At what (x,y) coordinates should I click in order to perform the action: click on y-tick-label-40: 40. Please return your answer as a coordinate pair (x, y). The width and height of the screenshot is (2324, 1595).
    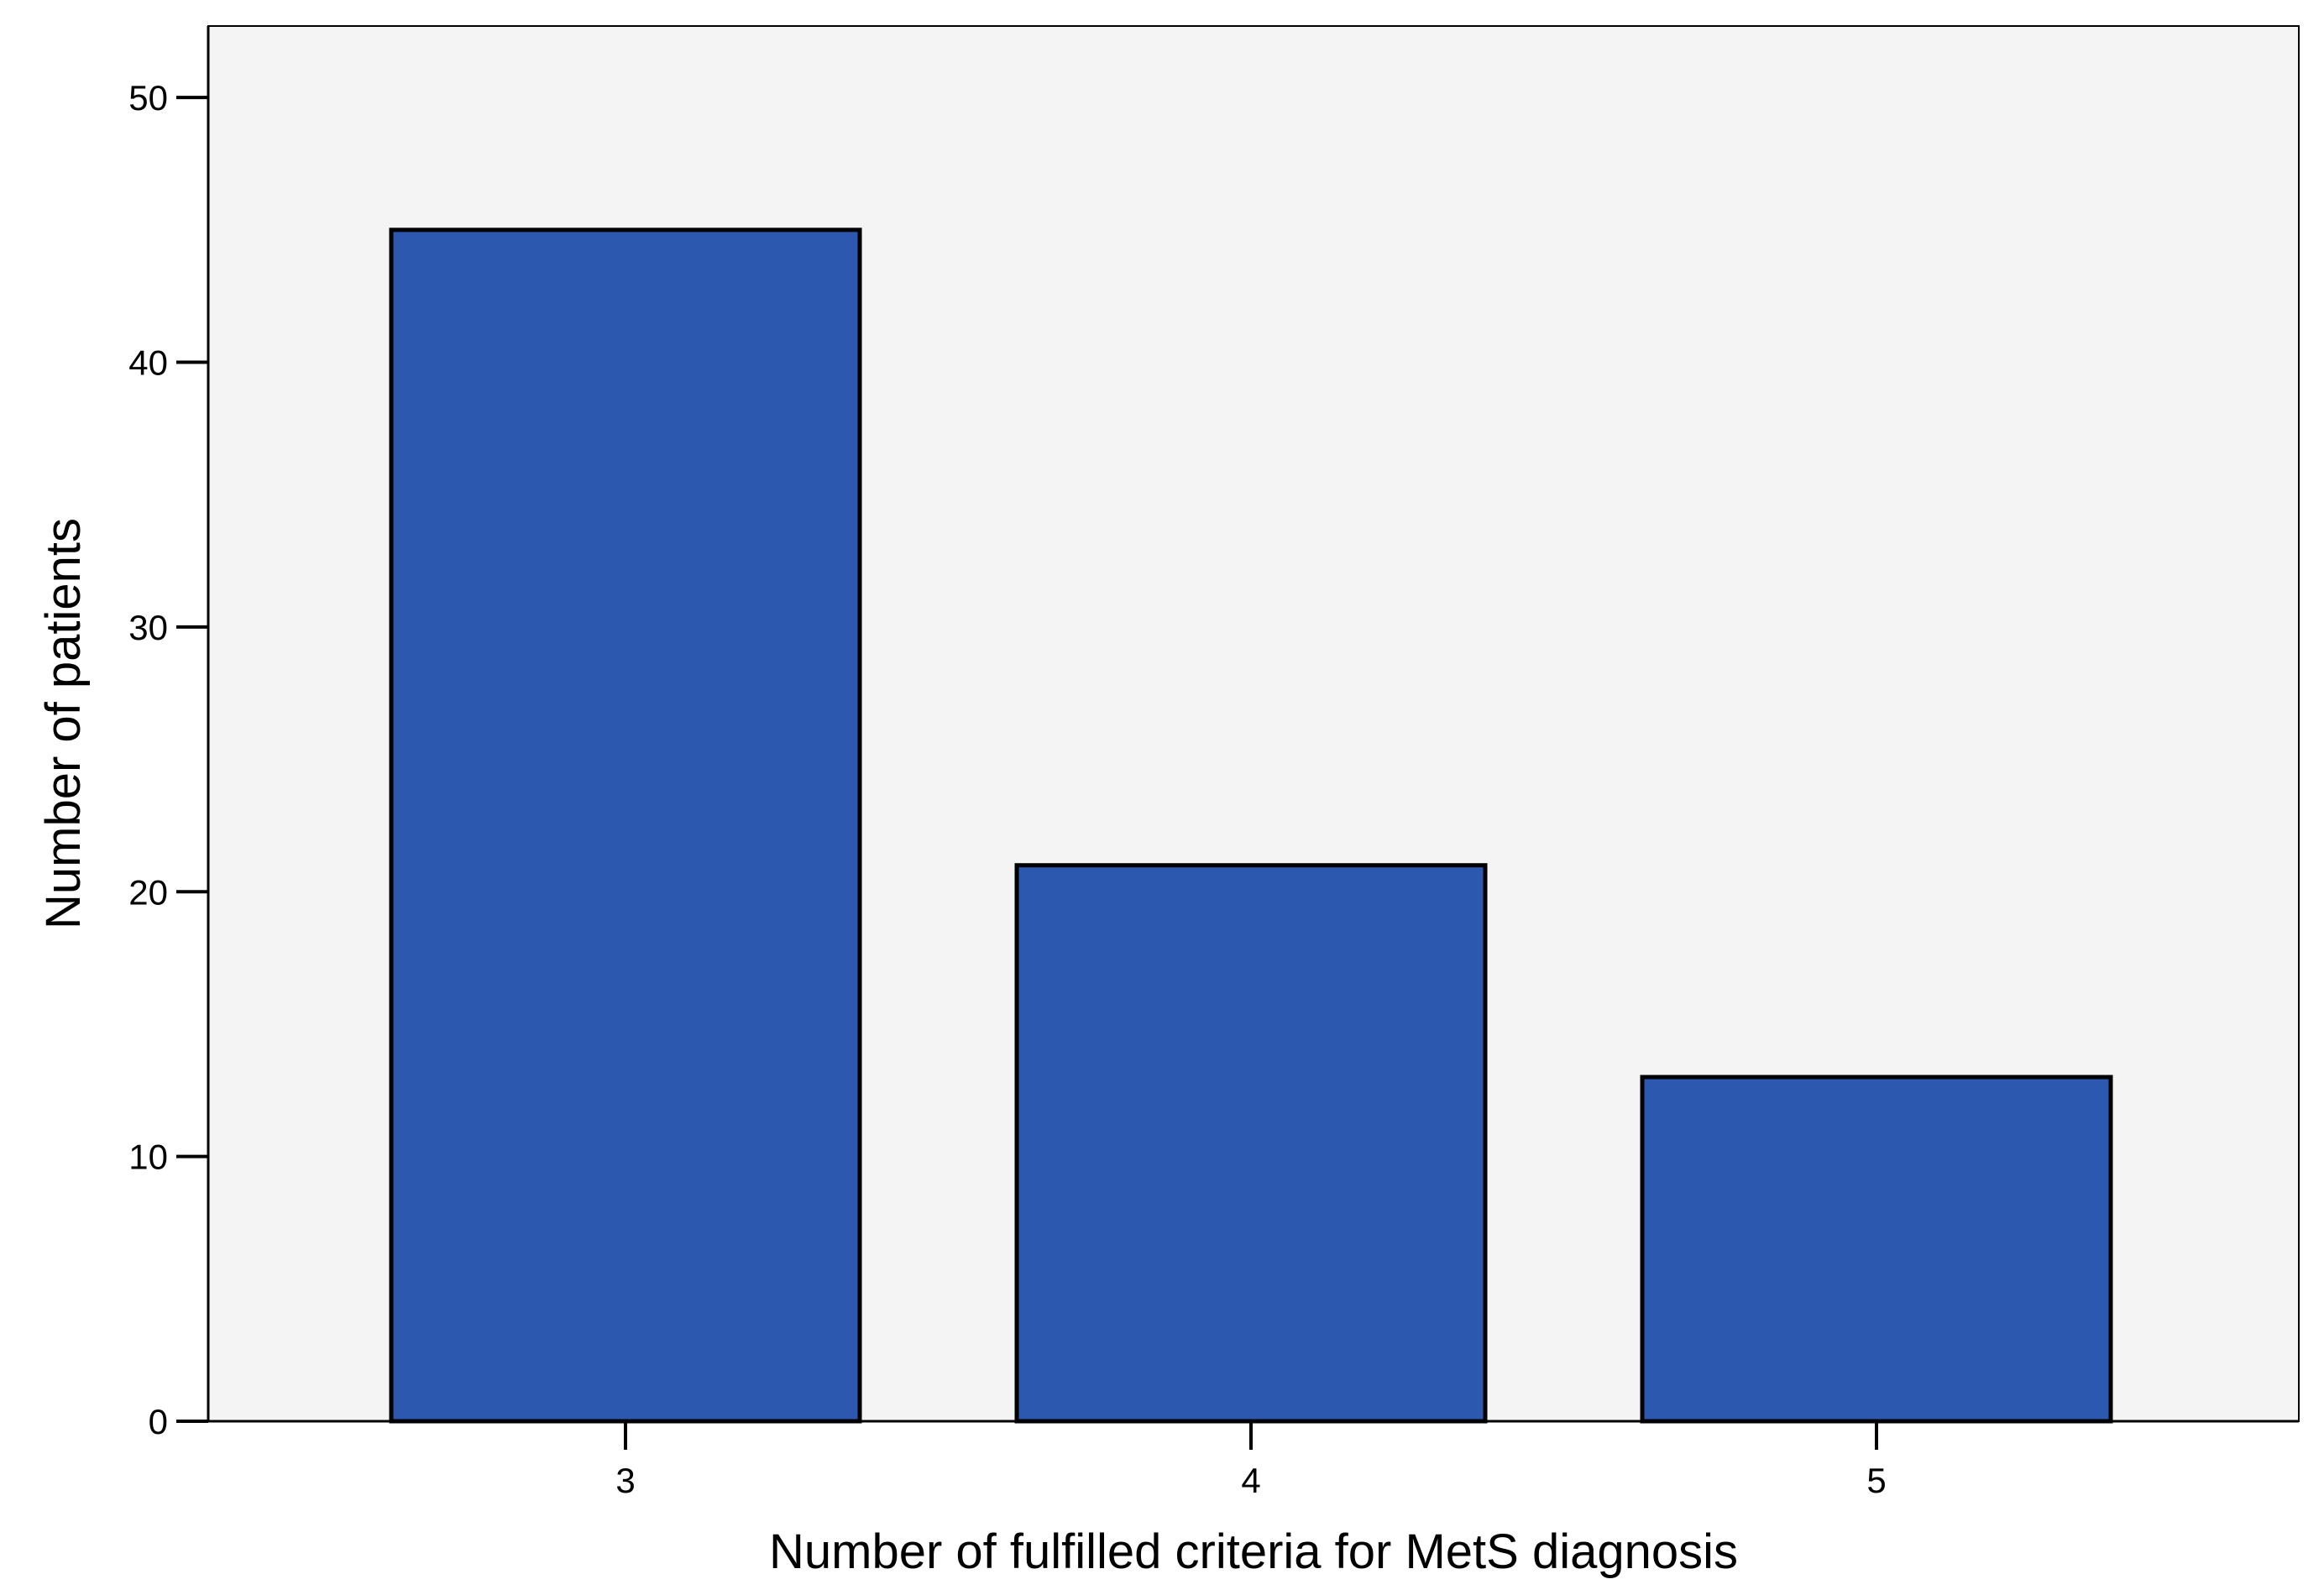
    Looking at the image, I should click on (148, 363).